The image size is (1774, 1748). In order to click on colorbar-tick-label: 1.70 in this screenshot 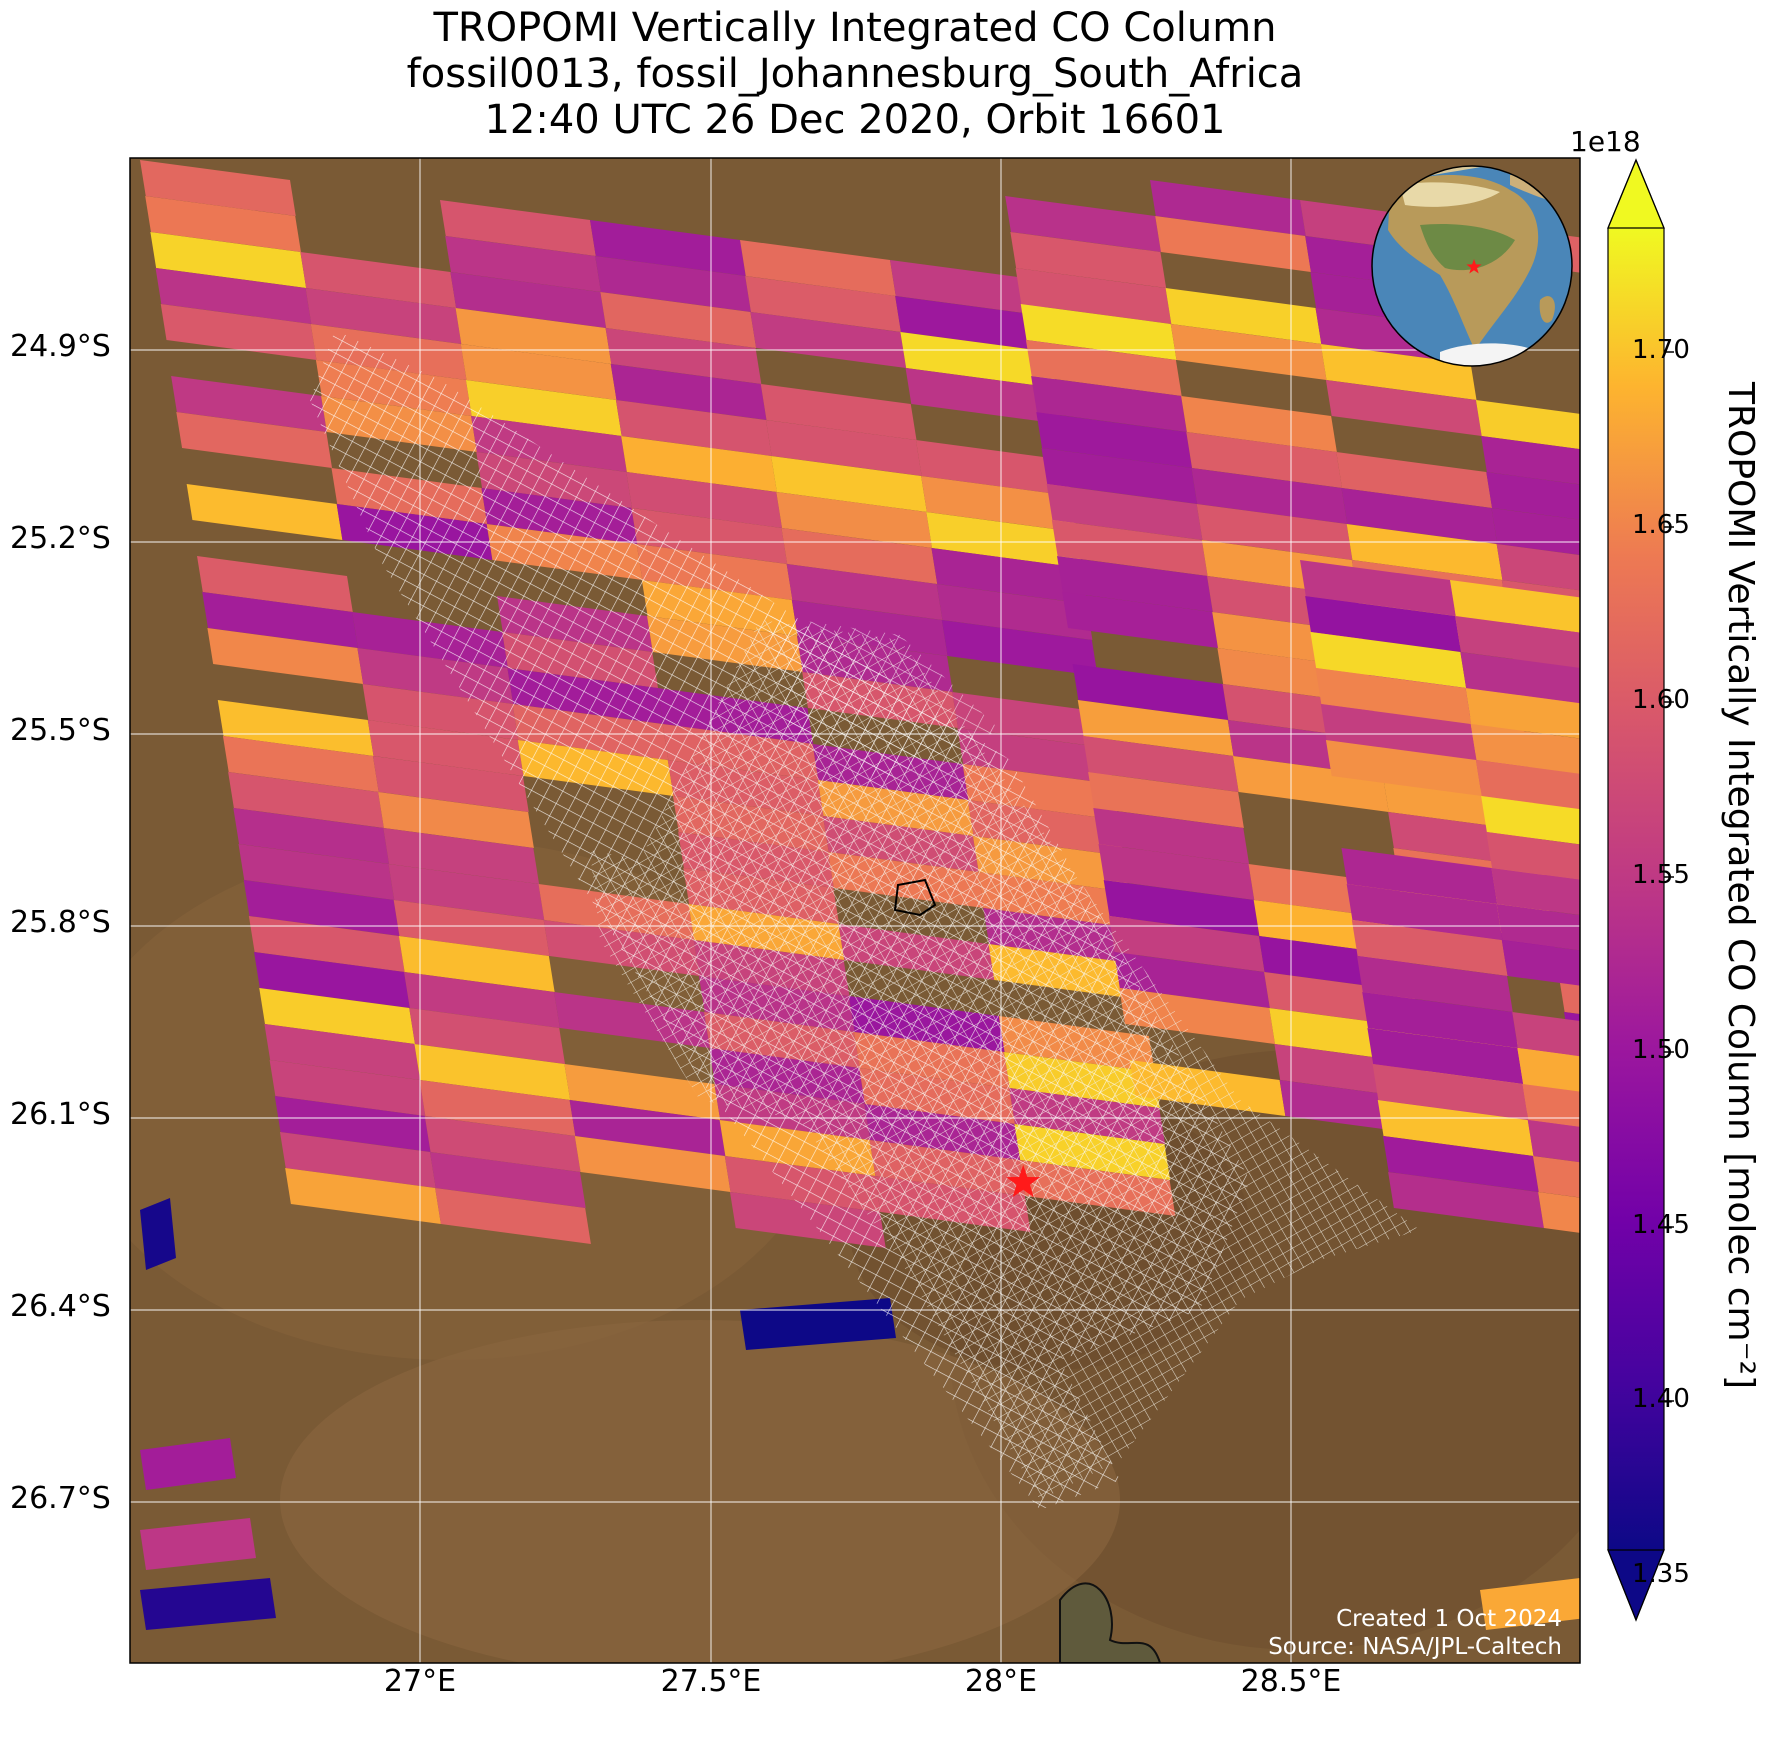, I will do `click(1661, 350)`.